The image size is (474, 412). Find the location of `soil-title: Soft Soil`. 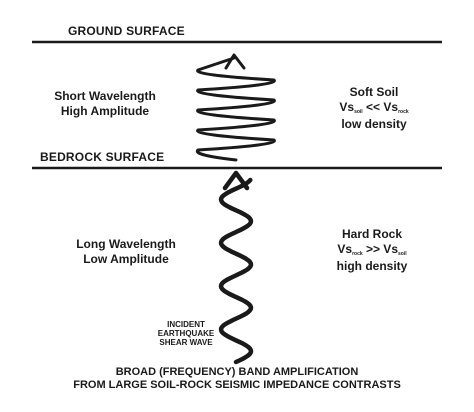

soil-title: Soft Soil is located at coordinates (374, 92).